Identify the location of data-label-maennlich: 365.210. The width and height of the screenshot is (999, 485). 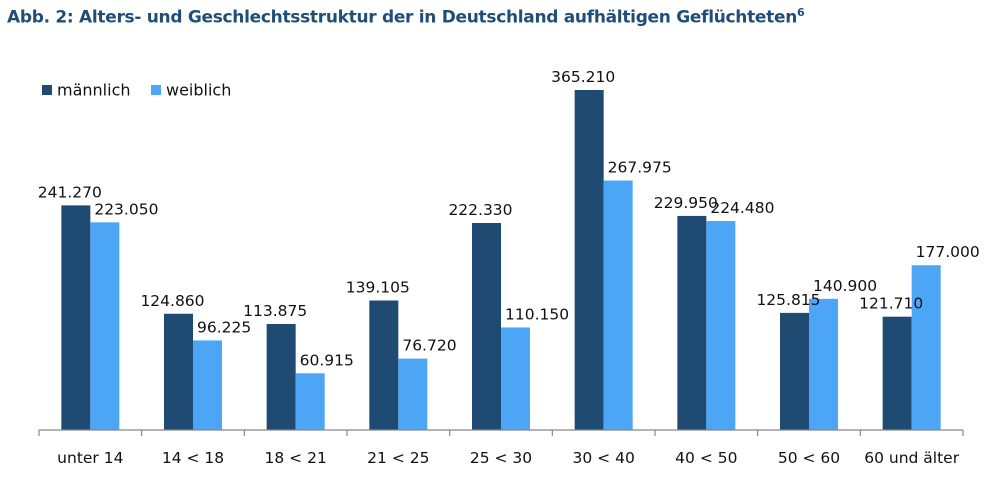
(583, 77).